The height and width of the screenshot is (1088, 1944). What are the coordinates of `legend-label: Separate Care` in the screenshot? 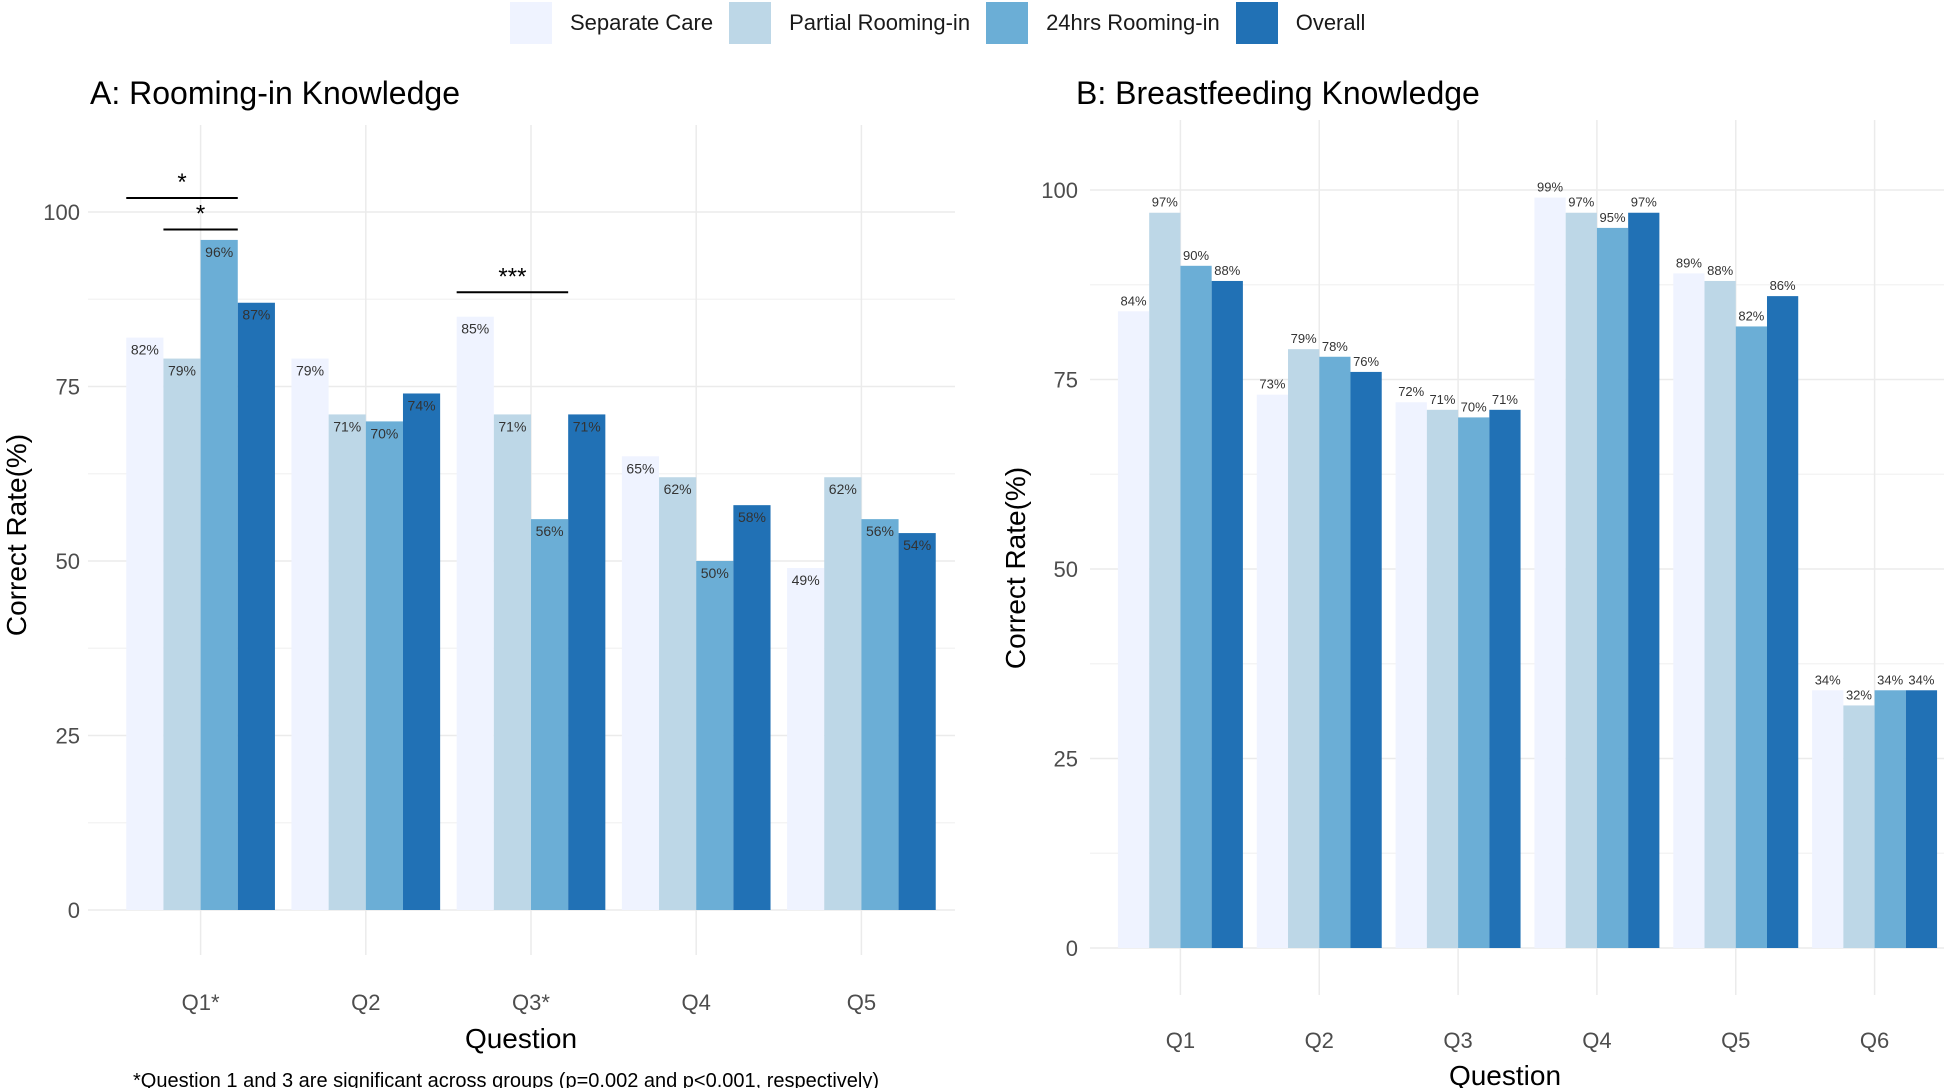 It's located at (642, 22).